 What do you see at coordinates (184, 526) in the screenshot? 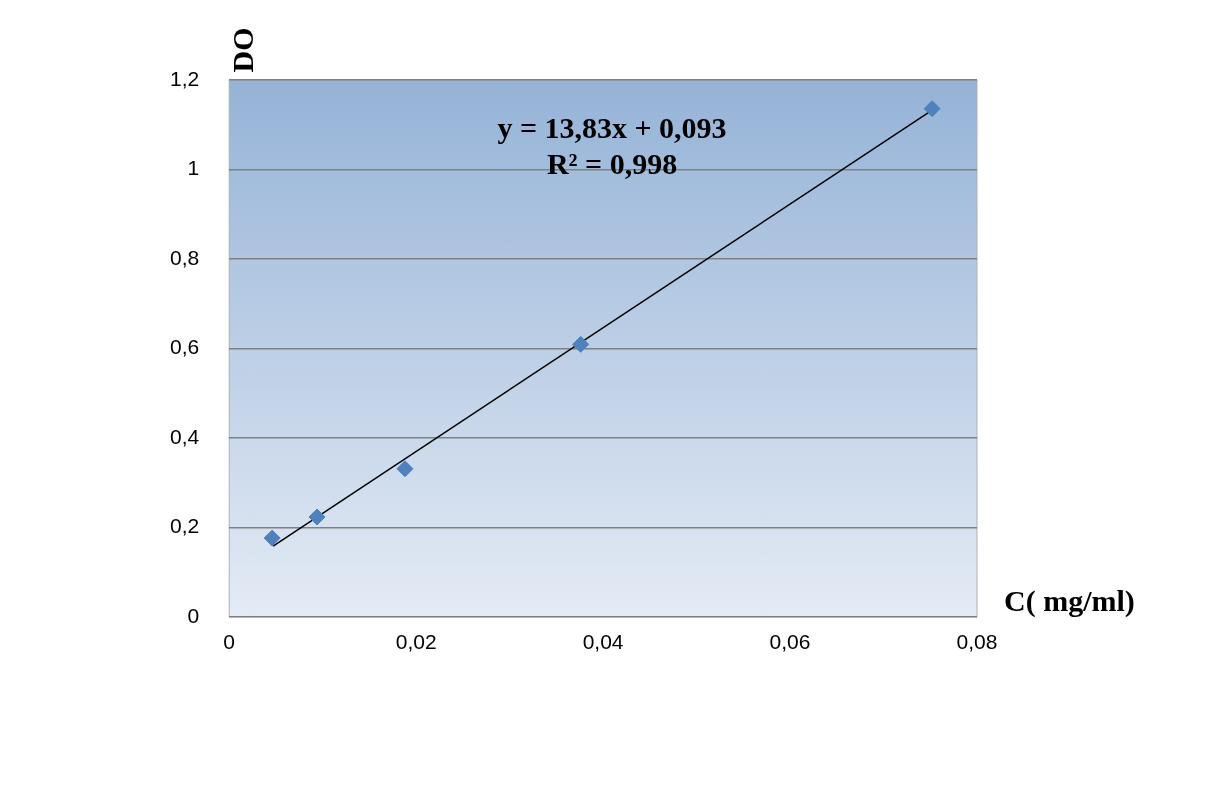
I see `y-tick-label: 0,2` at bounding box center [184, 526].